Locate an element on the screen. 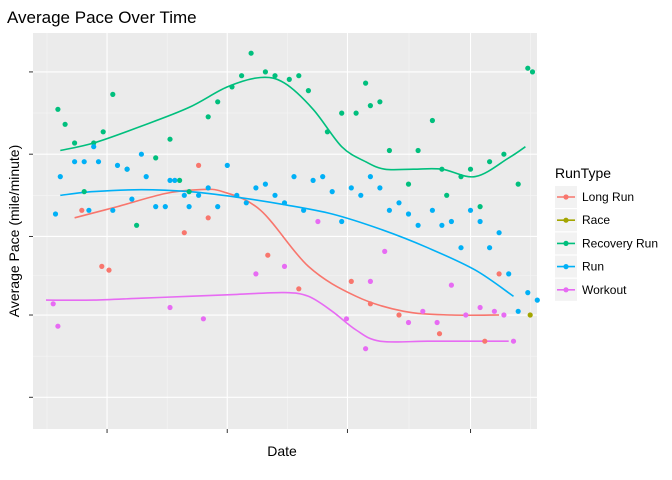  legend-label: Workout is located at coordinates (604, 290).